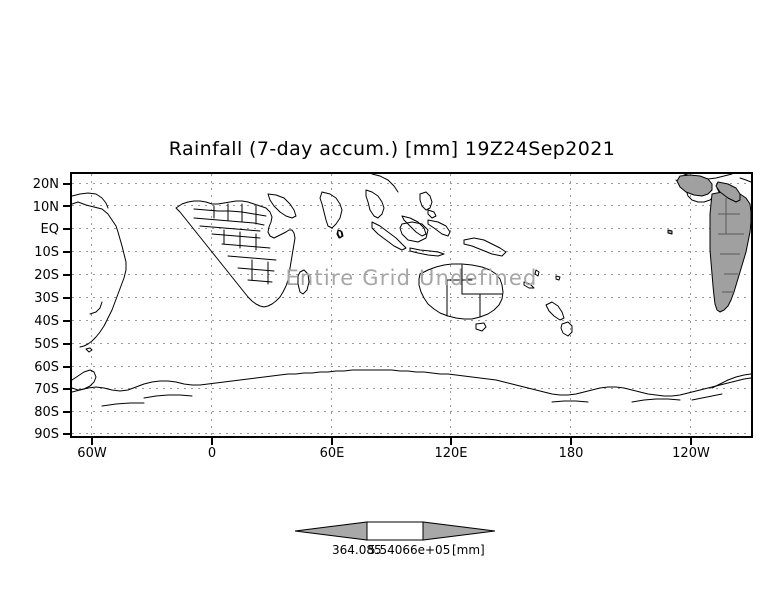 The image size is (784, 612). What do you see at coordinates (691, 453) in the screenshot?
I see `x-axis-label-120w: 120W` at bounding box center [691, 453].